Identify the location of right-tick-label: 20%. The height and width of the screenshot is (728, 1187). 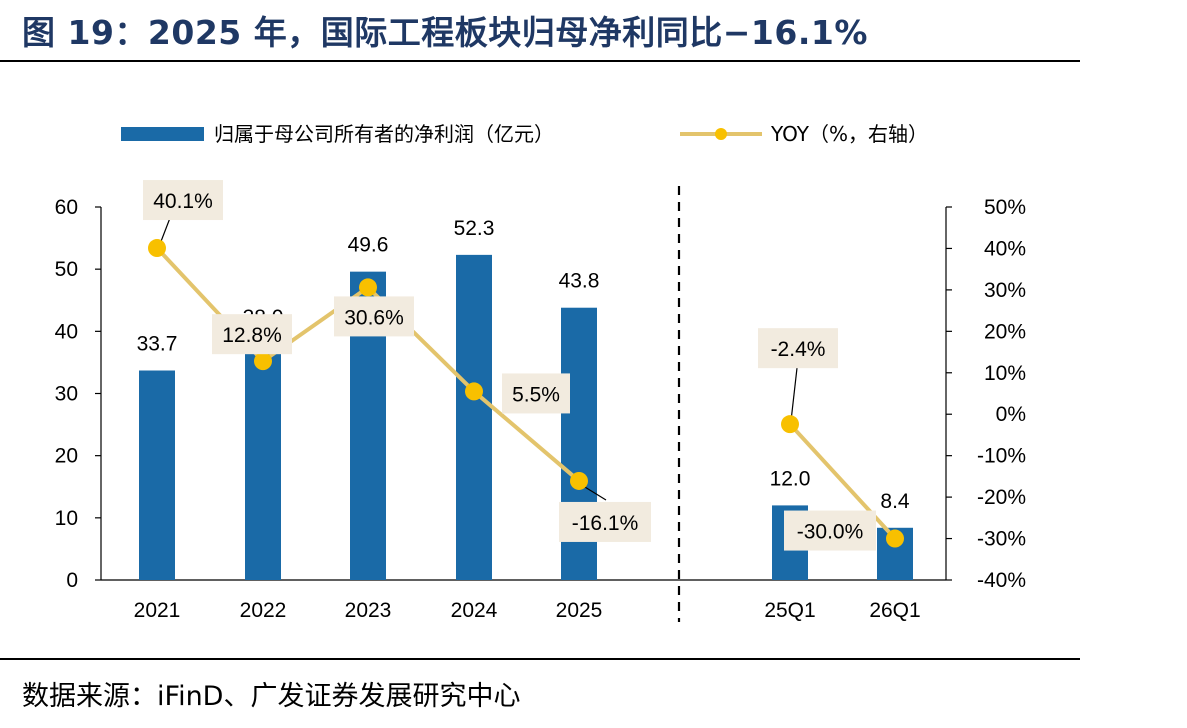
(1005, 331).